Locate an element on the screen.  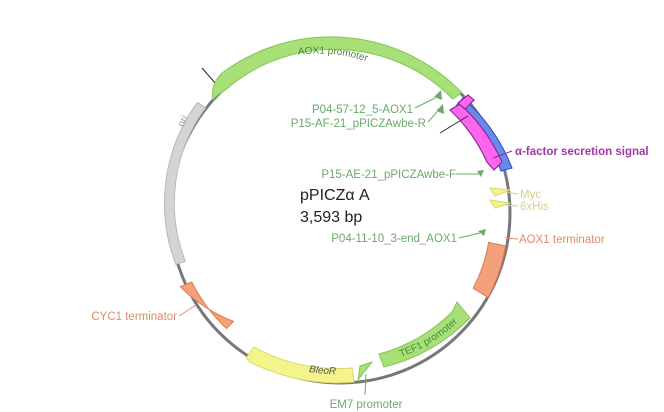
primer-p15-ae-label: P15-AE-21_pPICZAwbe-F is located at coordinates (388, 175).